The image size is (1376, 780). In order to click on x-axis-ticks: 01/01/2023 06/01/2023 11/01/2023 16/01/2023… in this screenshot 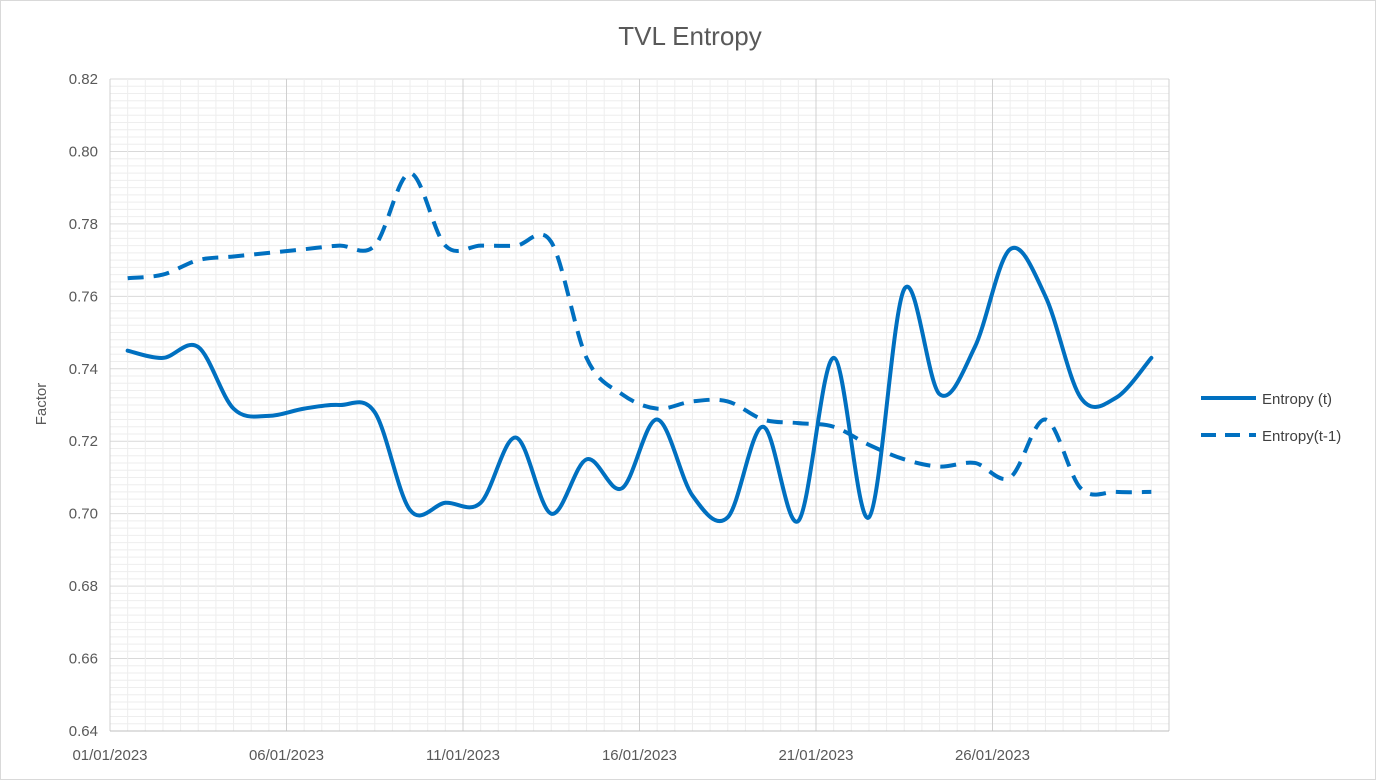, I will do `click(551, 755)`.